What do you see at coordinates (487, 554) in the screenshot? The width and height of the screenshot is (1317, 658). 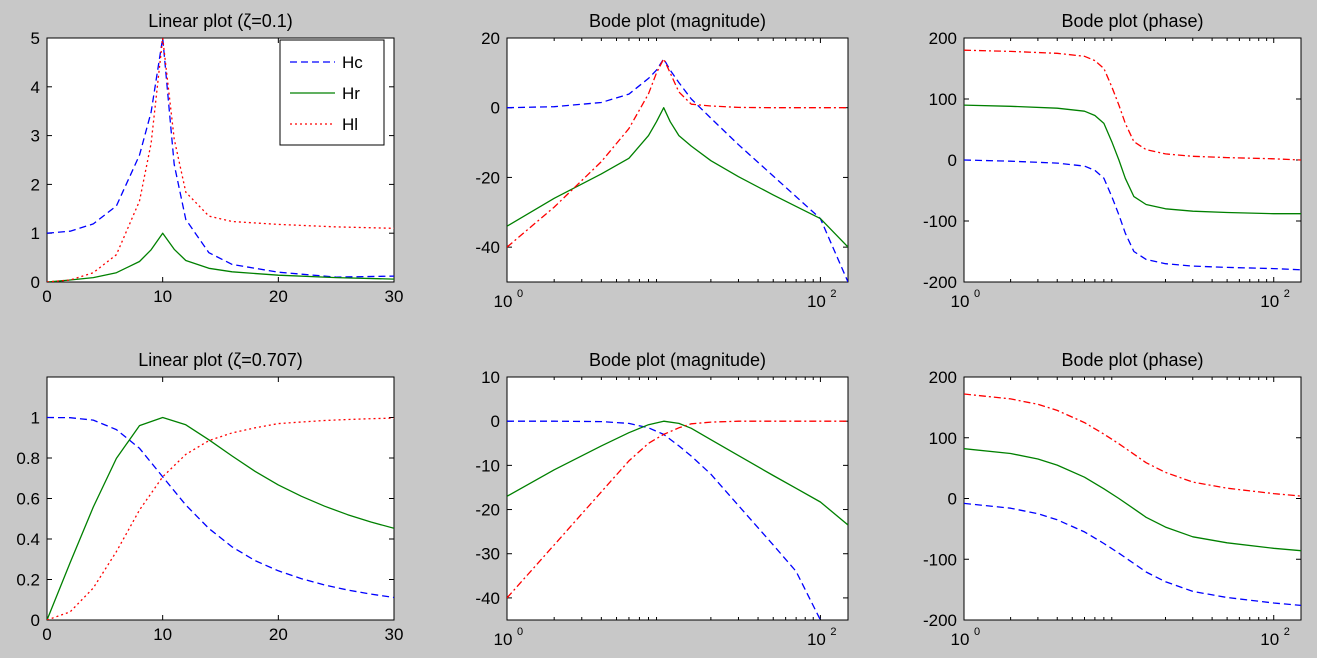 I see `y-tick-label: -30` at bounding box center [487, 554].